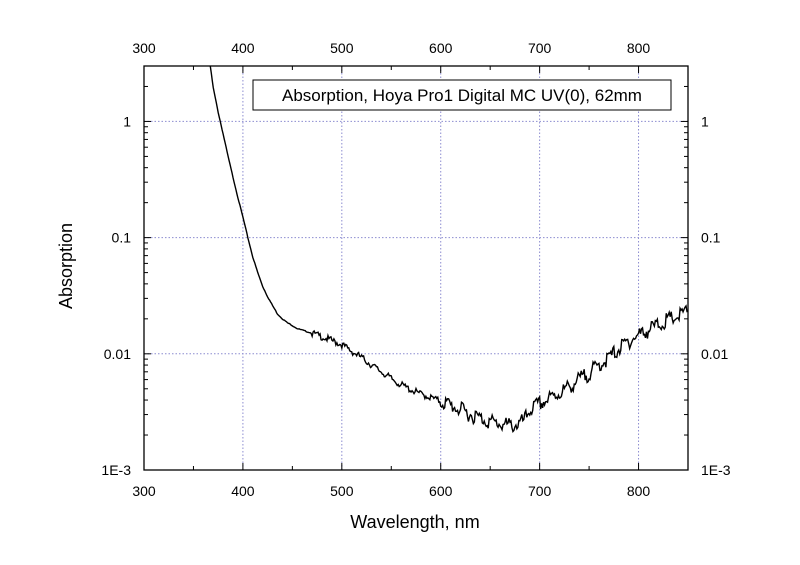 The image size is (800, 565). What do you see at coordinates (144, 48) in the screenshot?
I see `x-tick-label-top: 300` at bounding box center [144, 48].